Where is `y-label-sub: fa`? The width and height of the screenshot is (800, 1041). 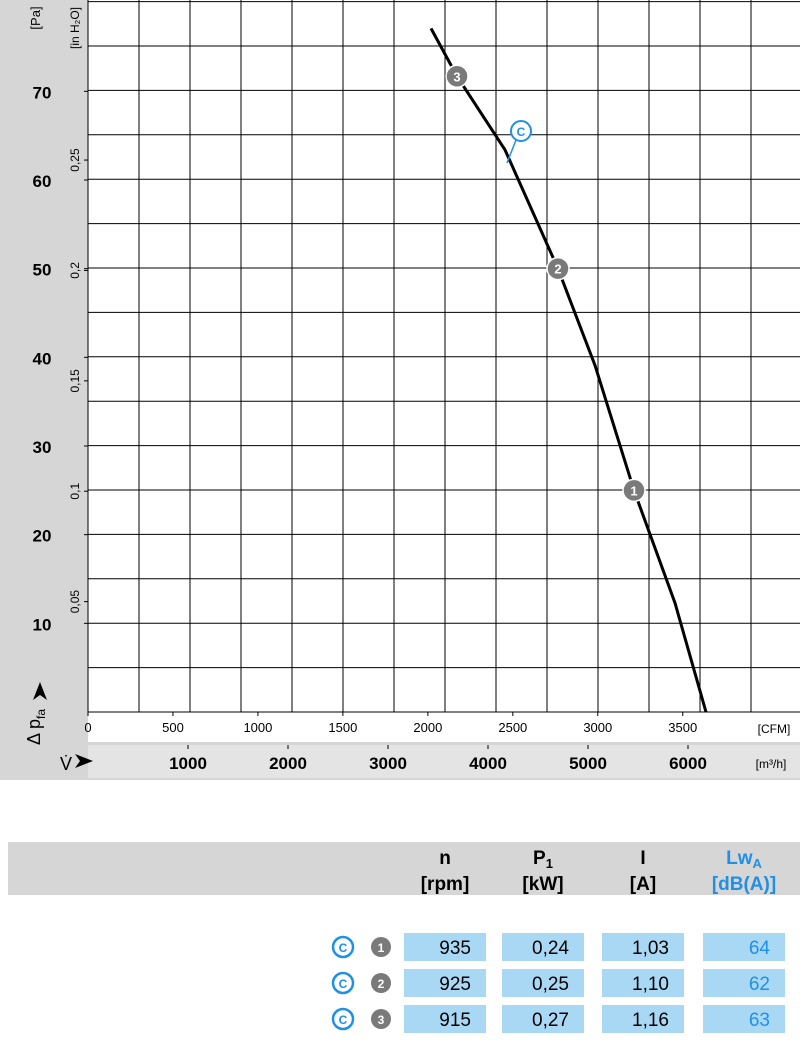
y-label-sub: fa is located at coordinates (41, 714).